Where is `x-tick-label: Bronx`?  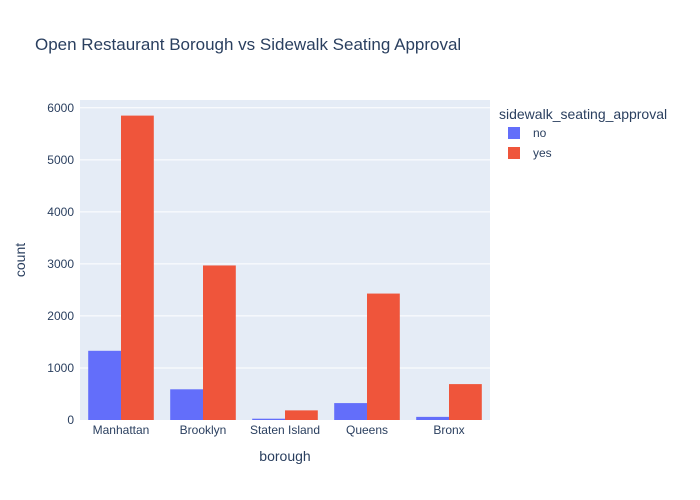 x-tick-label: Bronx is located at coordinates (448, 430).